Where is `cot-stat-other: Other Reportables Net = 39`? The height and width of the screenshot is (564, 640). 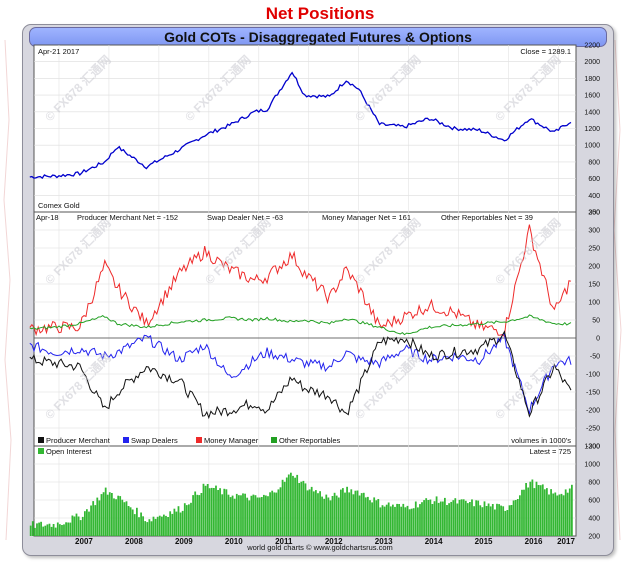 cot-stat-other: Other Reportables Net = 39 is located at coordinates (487, 217).